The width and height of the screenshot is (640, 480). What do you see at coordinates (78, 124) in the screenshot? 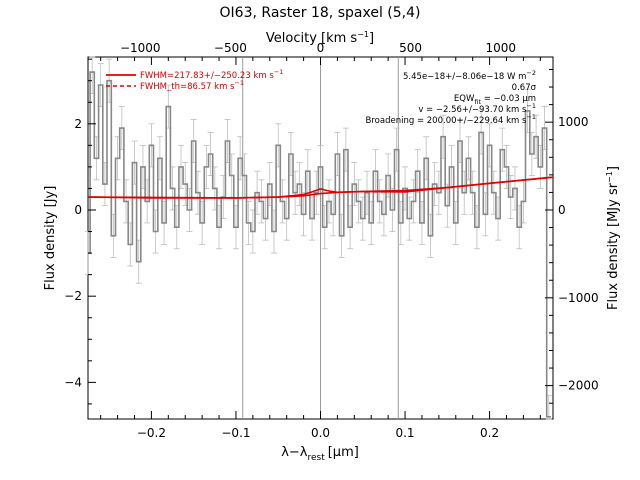
I see `y-tick-label: 2` at bounding box center [78, 124].